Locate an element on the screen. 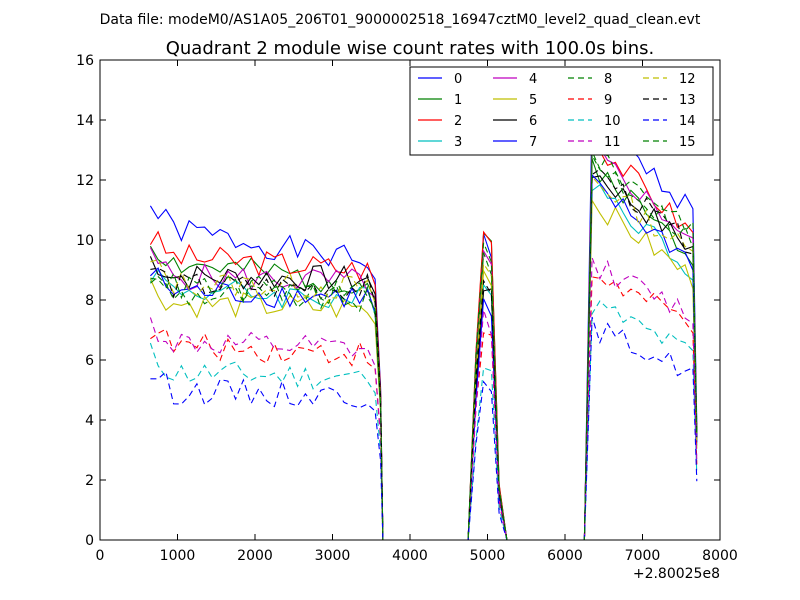  x-tick-label: 7000 is located at coordinates (643, 556).